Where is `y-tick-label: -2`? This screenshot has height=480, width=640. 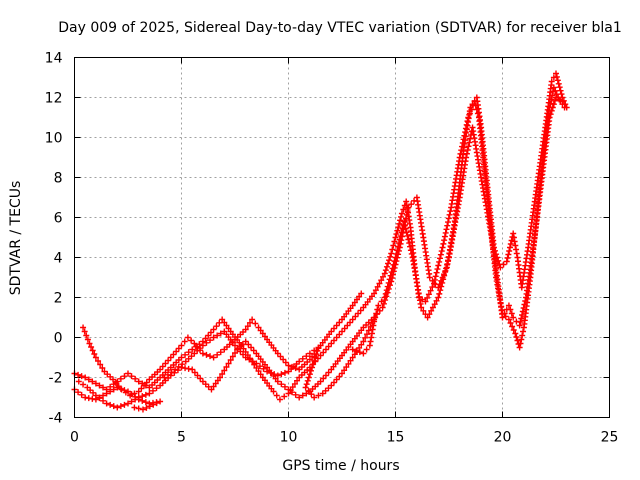 y-tick-label: -2 is located at coordinates (56, 379).